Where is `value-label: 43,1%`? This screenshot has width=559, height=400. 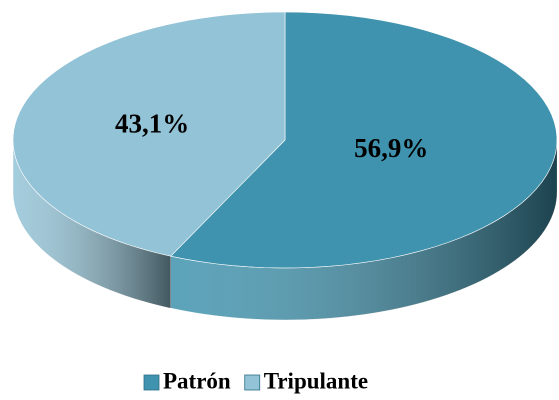 value-label: 43,1% is located at coordinates (152, 123).